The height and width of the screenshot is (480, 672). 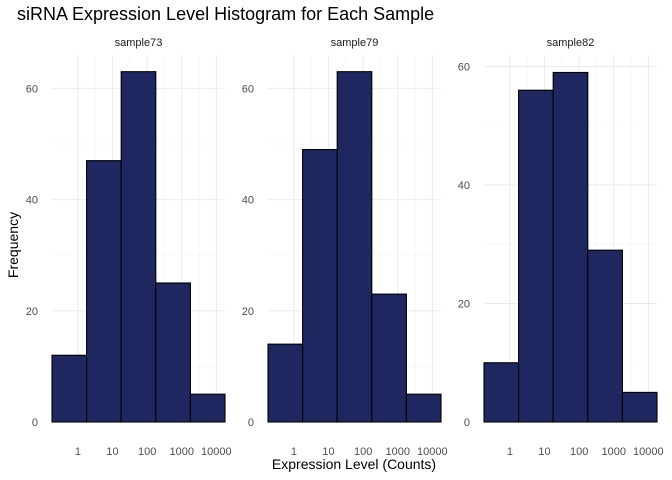 I want to click on facet-strip-label: sample79, so click(x=355, y=43).